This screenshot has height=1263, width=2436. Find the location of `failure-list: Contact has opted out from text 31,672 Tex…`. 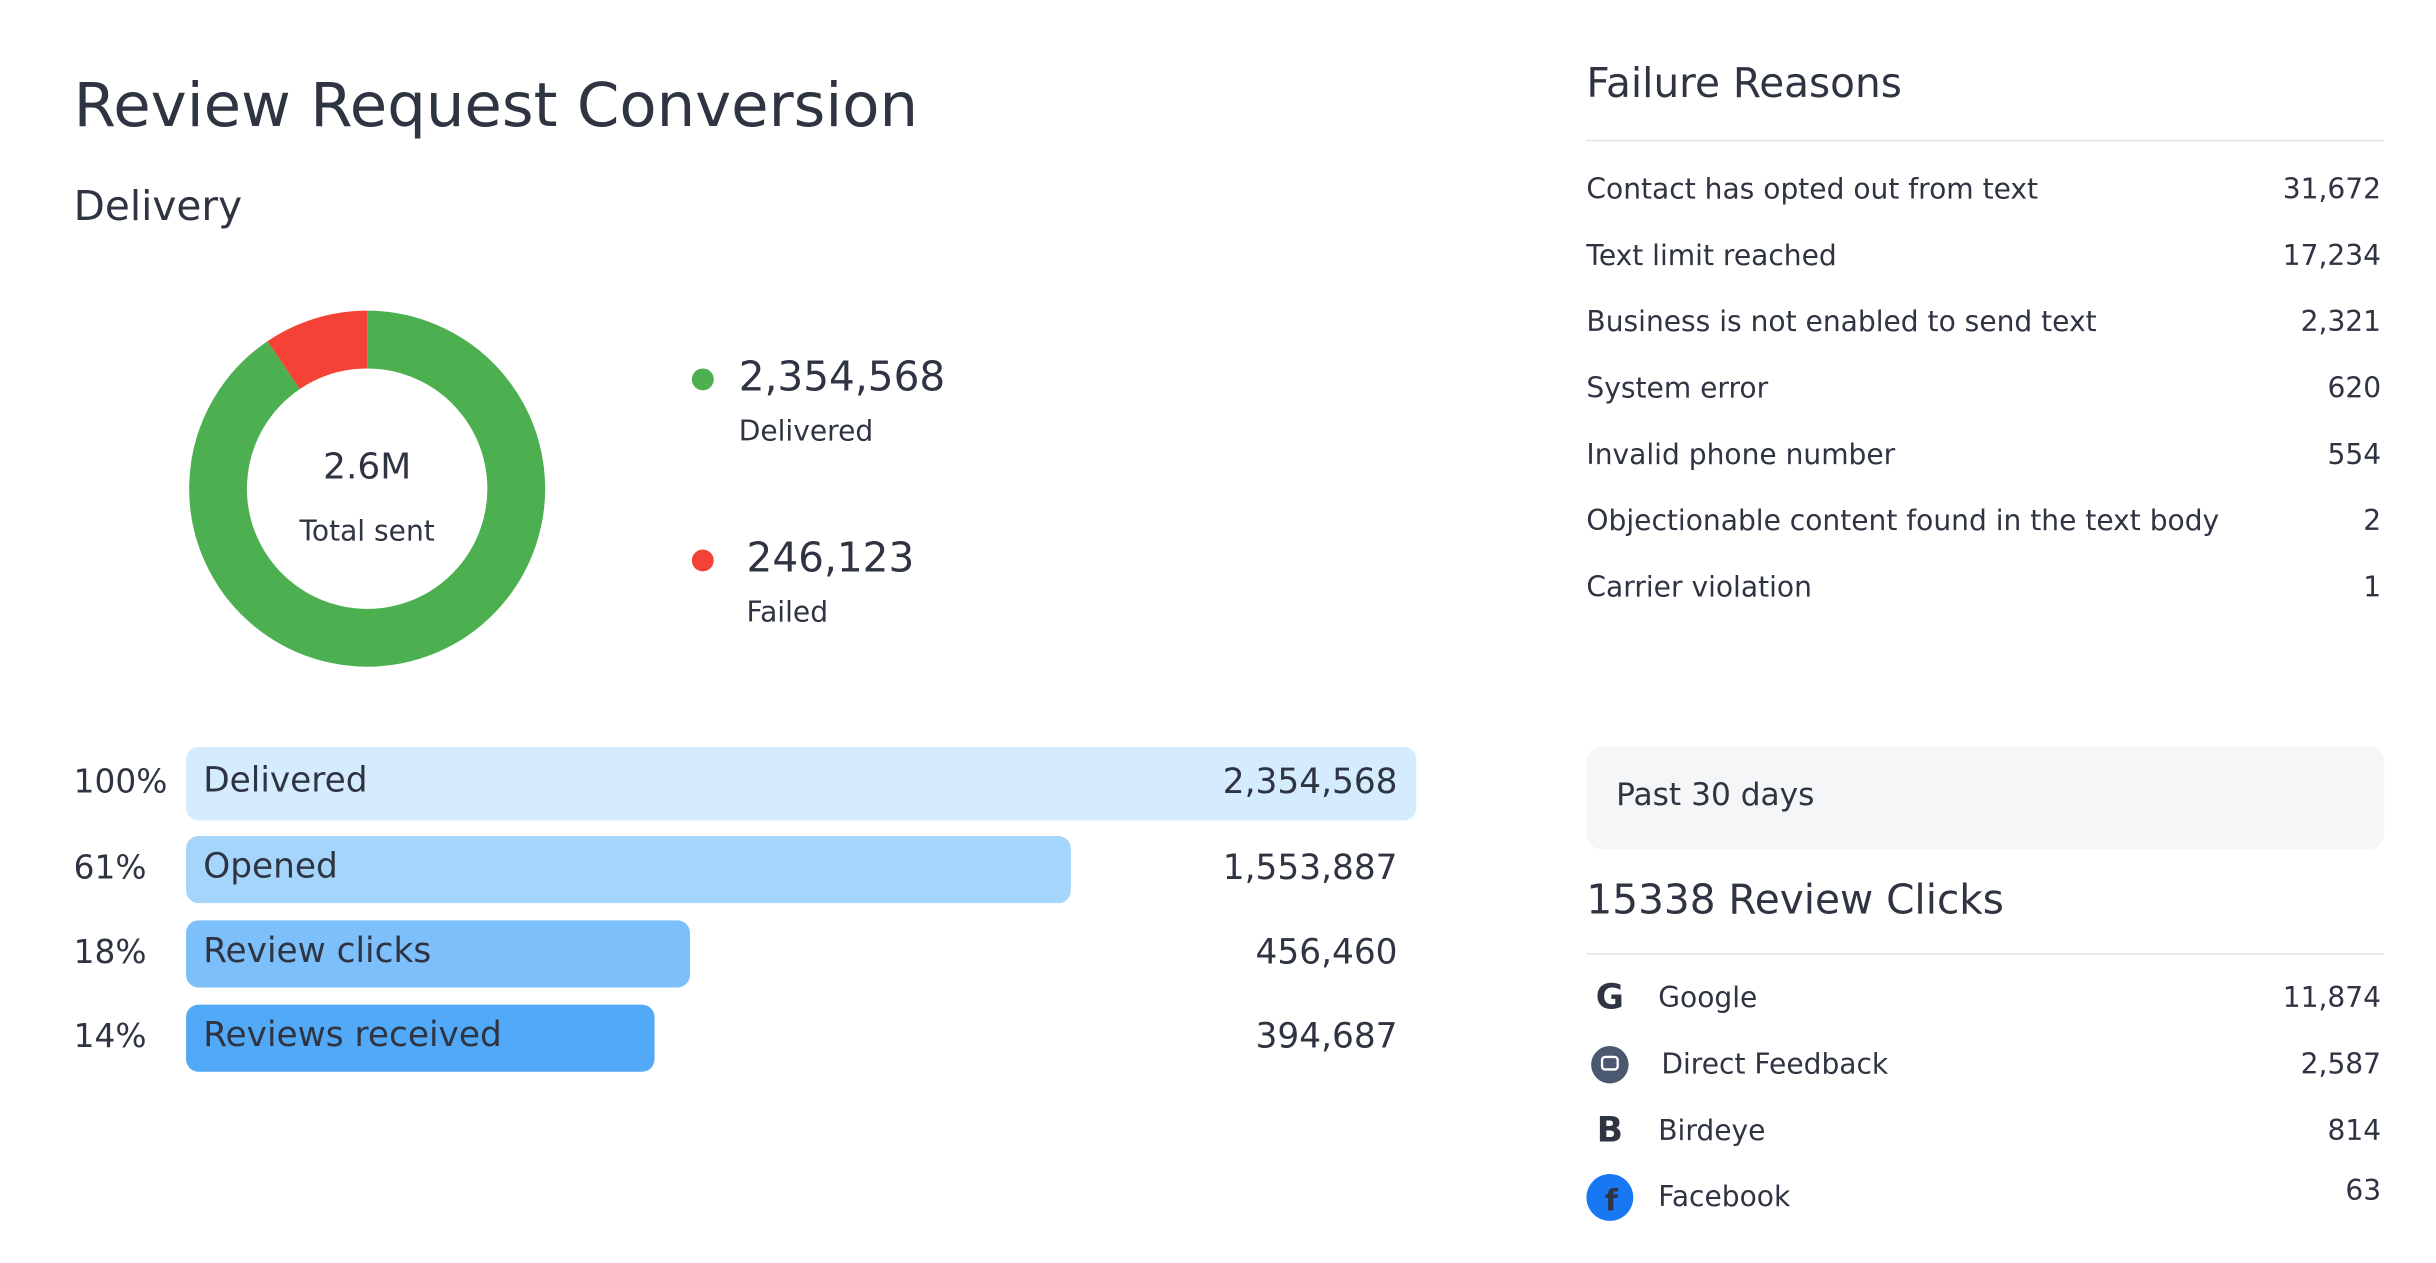

failure-list: Contact has opted out from text 31,672 Tex… is located at coordinates (1983, 387).